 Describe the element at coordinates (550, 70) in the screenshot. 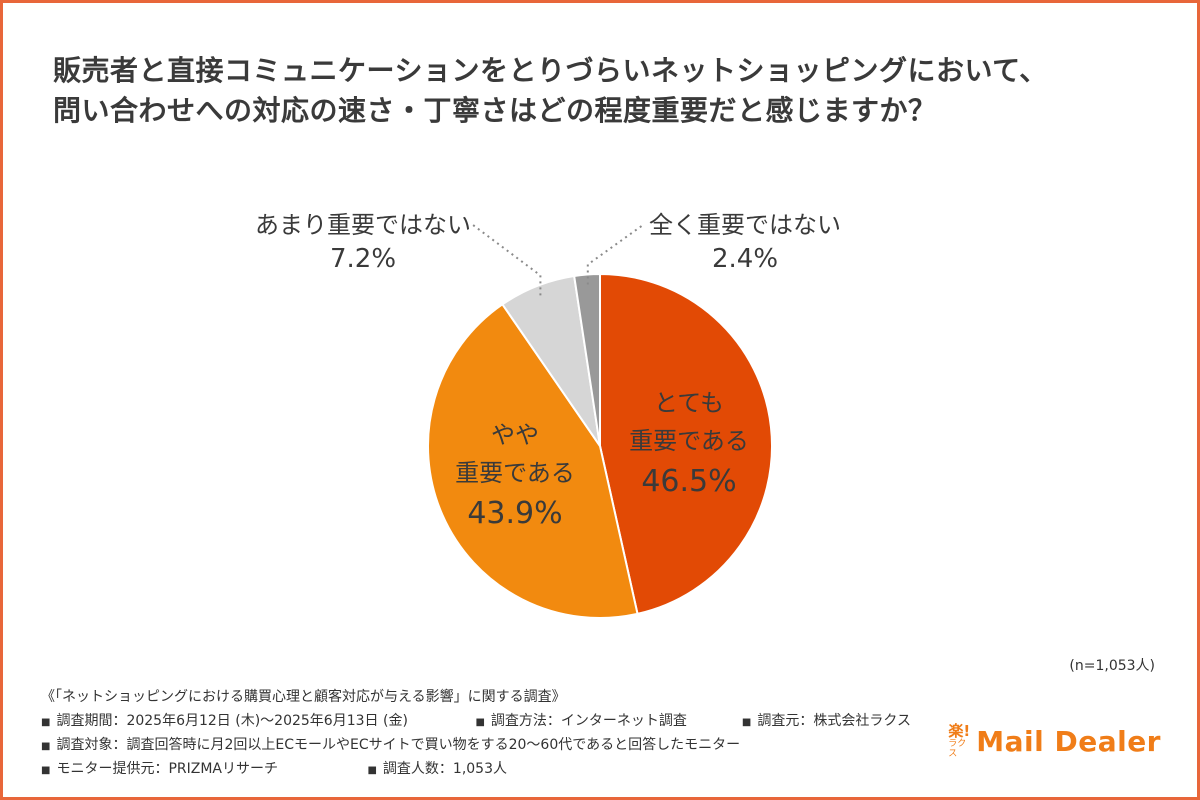

I see `chart-title-line-1: 販売者と直接コミュニケーションをとりづらいネットショッピングにおいて、` at that location.